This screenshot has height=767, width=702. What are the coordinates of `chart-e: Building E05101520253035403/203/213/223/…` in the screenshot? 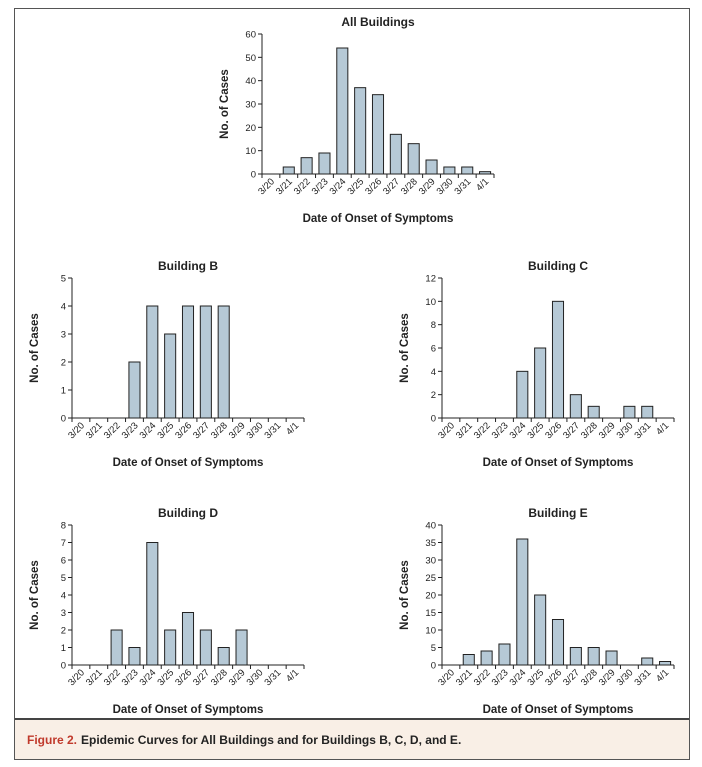 It's located at (537, 611).